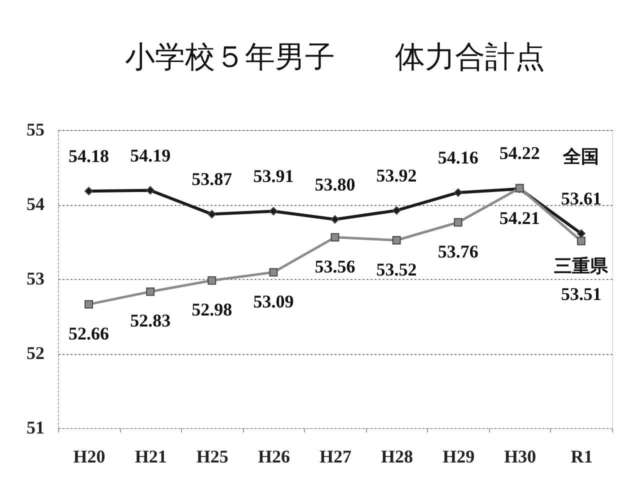 The height and width of the screenshot is (497, 627). I want to click on series-label: 三重県, so click(582, 266).